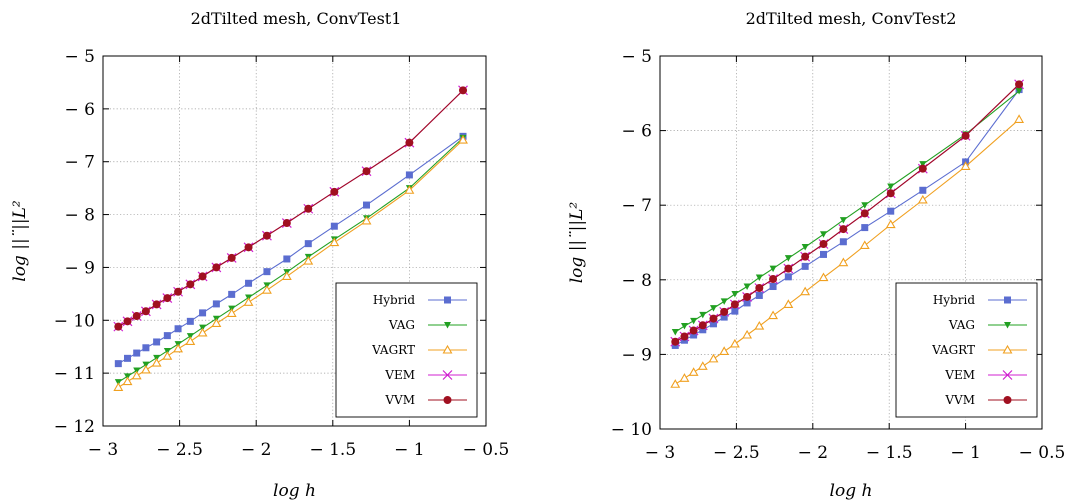 This screenshot has width=1069, height=504. What do you see at coordinates (425, 375) in the screenshot?
I see `legend-entry: VEM` at bounding box center [425, 375].